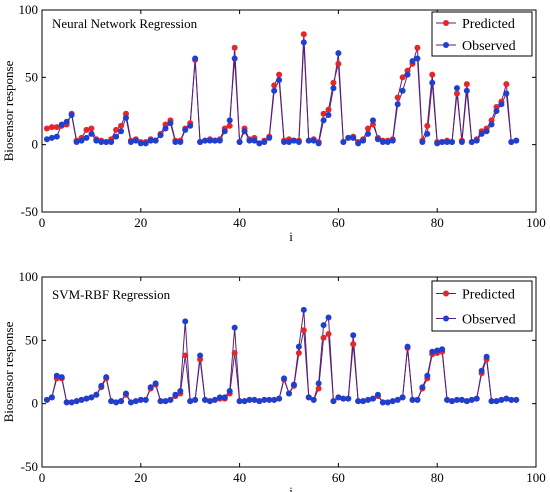  What do you see at coordinates (446, 23) in the screenshot?
I see `legend-marker-predicted` at bounding box center [446, 23].